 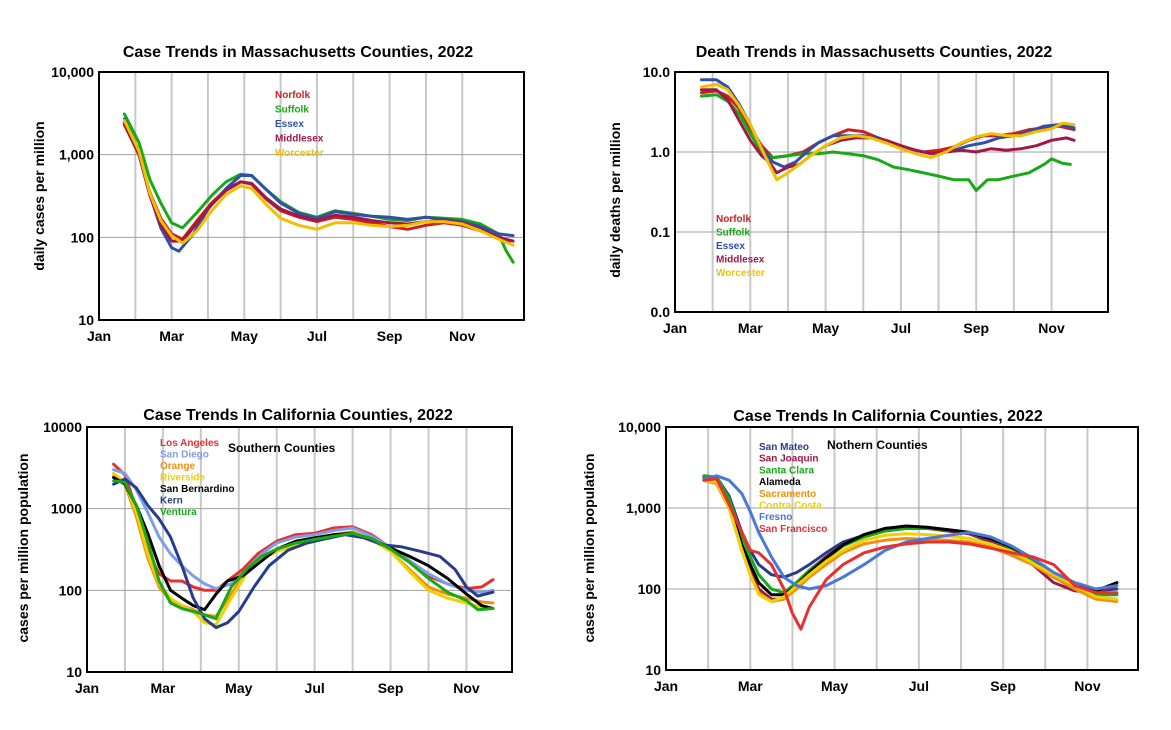 What do you see at coordinates (788, 459) in the screenshot?
I see `legend-entry: San Joaquin` at bounding box center [788, 459].